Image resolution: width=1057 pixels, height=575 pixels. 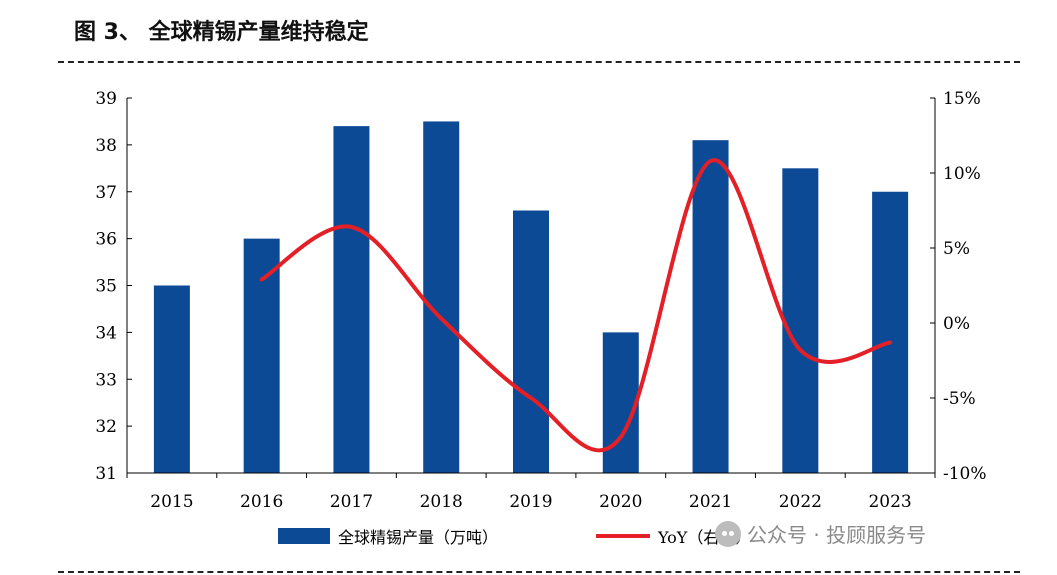 I want to click on x-tick-label: 2015, so click(x=171, y=502).